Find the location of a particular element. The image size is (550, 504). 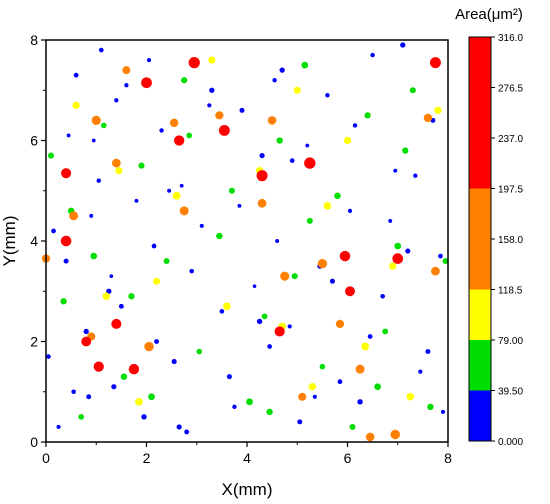

y-tick-label: 4 is located at coordinates (34, 241).